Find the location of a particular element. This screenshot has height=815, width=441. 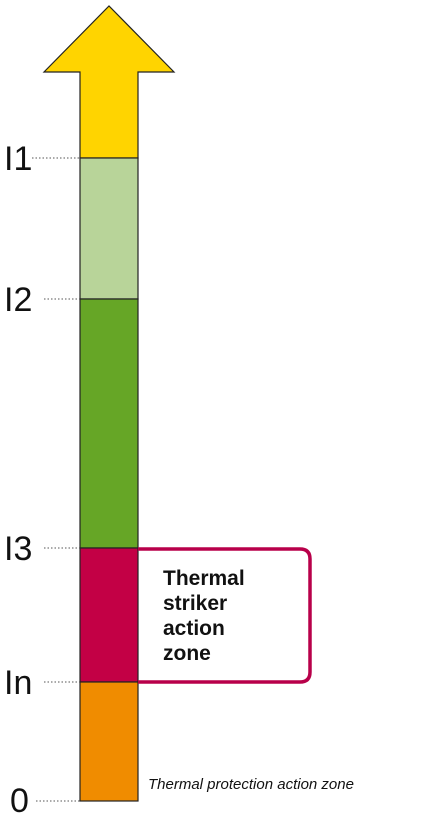

callout-text-line-3: action is located at coordinates (194, 628).